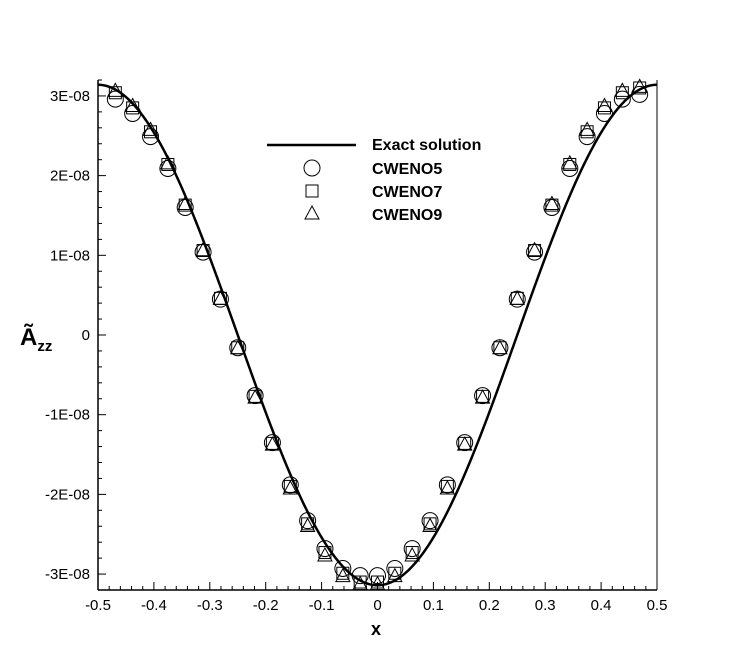 This screenshot has height=665, width=747. What do you see at coordinates (210, 605) in the screenshot?
I see `x-tick-label: -0.3` at bounding box center [210, 605].